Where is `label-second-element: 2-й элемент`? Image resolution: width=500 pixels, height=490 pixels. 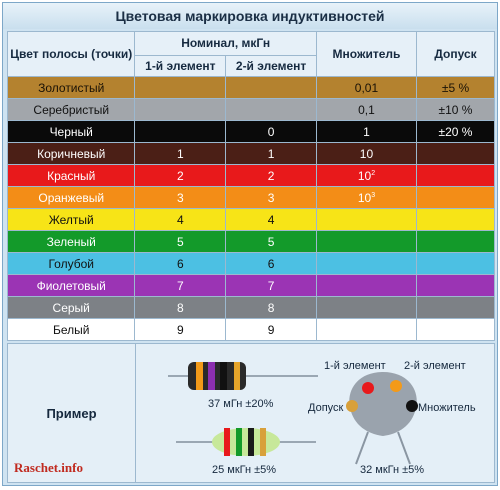
label-second-element: 2-й элемент is located at coordinates (435, 366).